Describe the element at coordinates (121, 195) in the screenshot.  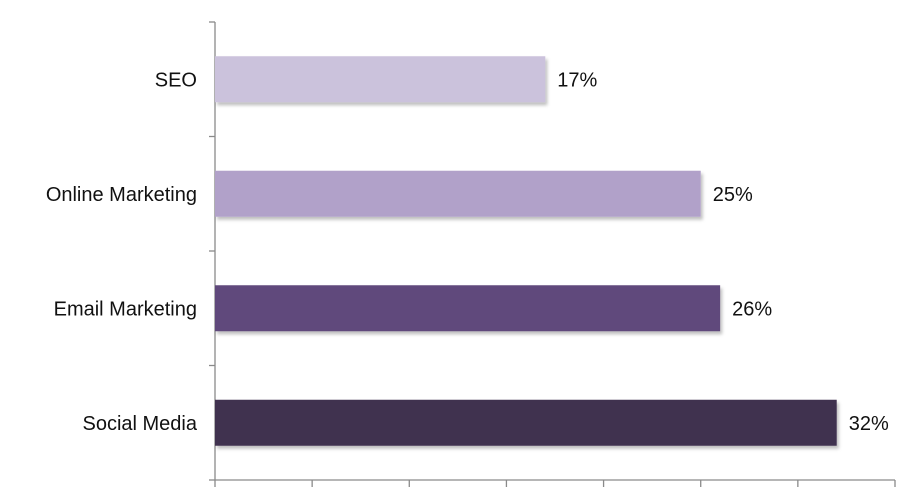
I see `category-label: Online Marketing` at that location.